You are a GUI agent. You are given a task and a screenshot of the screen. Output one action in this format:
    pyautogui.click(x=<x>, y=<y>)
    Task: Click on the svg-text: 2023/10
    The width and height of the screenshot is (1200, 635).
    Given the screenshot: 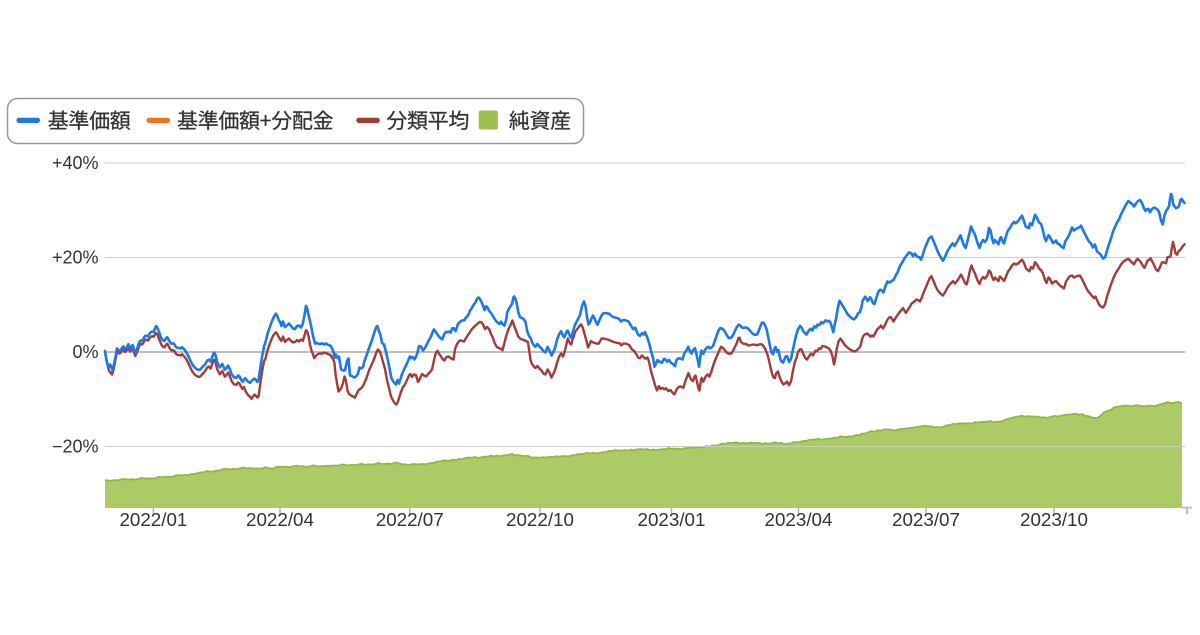 What is the action you would take?
    pyautogui.click(x=1054, y=519)
    